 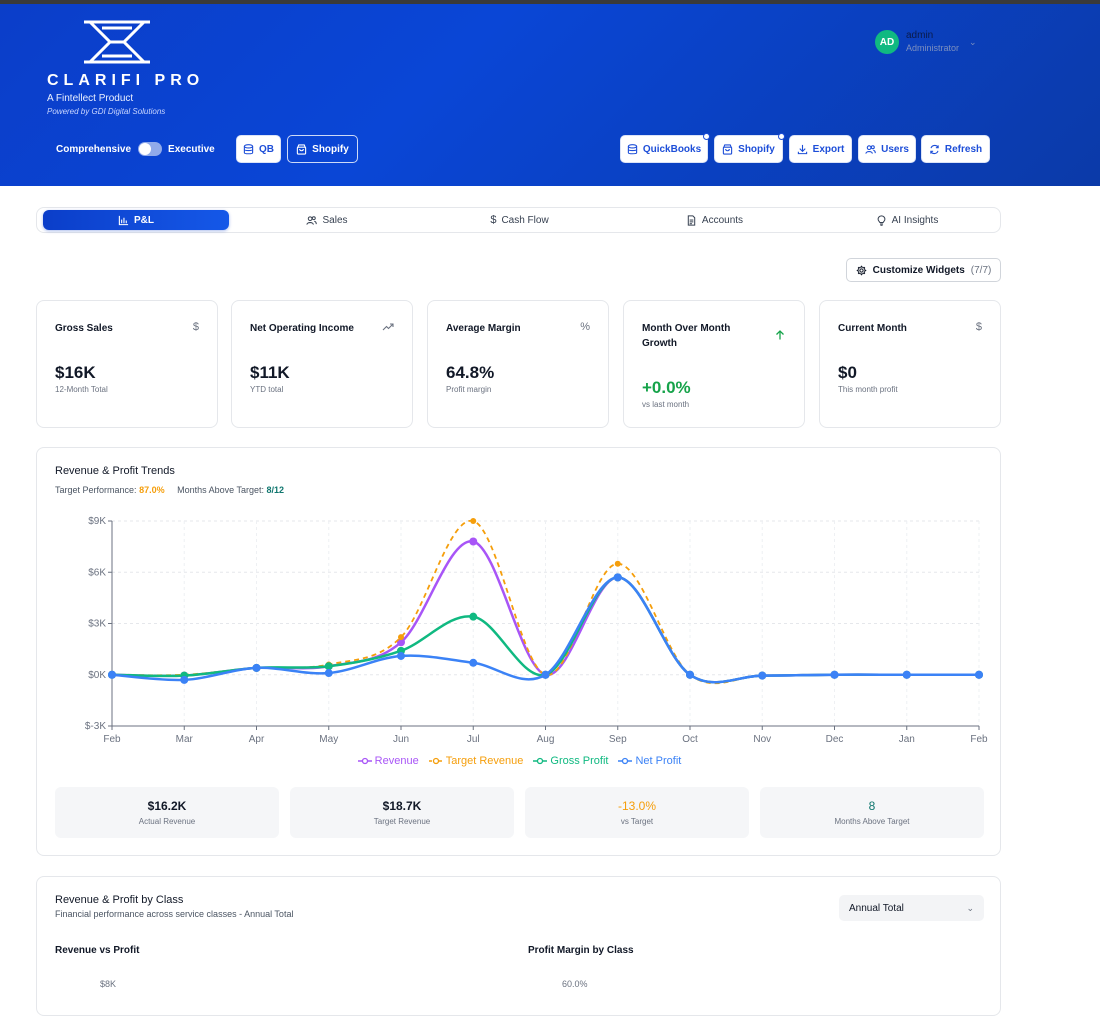 I want to click on user-name: admin, so click(x=920, y=35).